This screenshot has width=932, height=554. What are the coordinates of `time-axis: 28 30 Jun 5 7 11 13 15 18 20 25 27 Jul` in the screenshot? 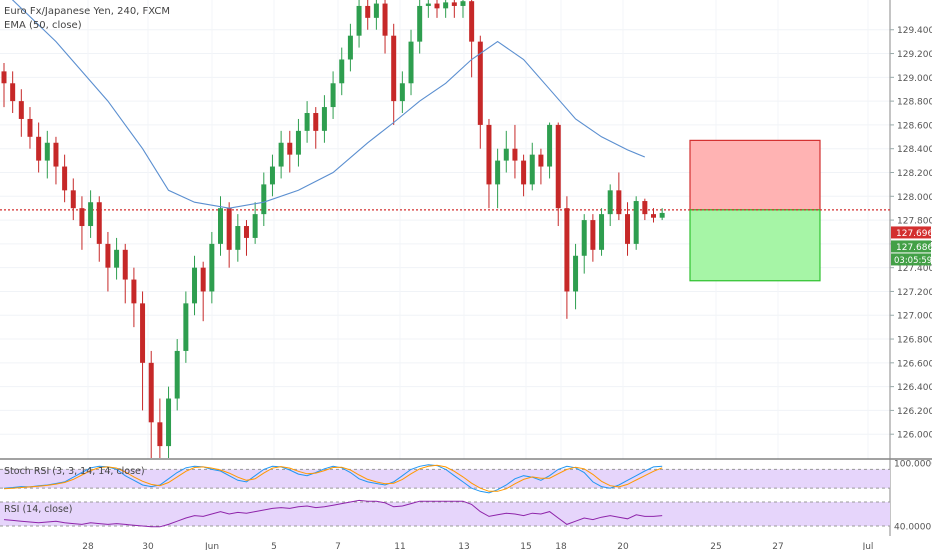 It's located at (477, 547).